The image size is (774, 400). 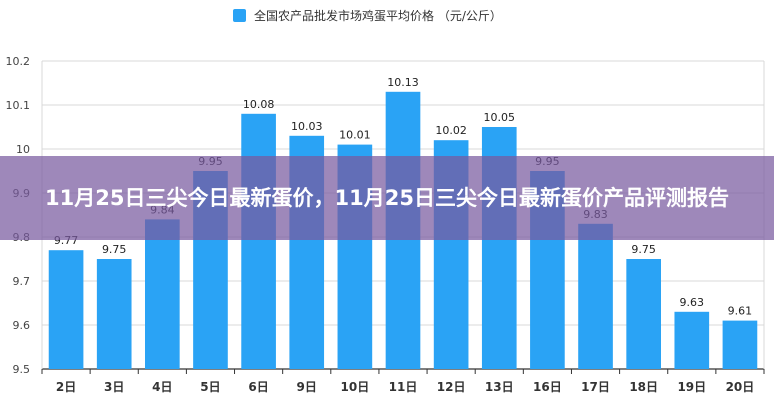 What do you see at coordinates (66, 387) in the screenshot?
I see `x-tick-label: 2日` at bounding box center [66, 387].